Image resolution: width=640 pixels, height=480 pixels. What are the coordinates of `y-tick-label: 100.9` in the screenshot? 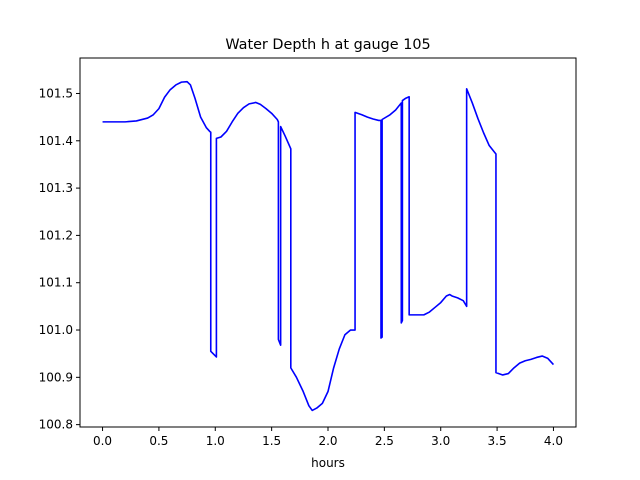 It's located at (56, 377).